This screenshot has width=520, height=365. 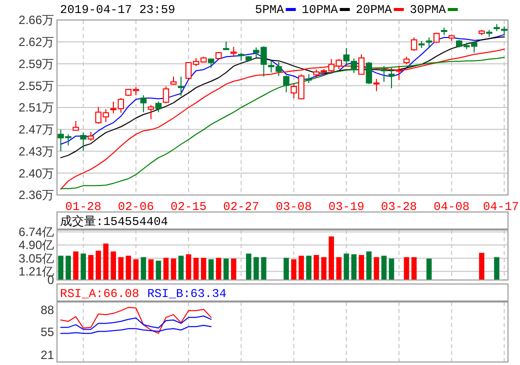 I want to click on y-tick-label: 2.51万, so click(x=36, y=107).